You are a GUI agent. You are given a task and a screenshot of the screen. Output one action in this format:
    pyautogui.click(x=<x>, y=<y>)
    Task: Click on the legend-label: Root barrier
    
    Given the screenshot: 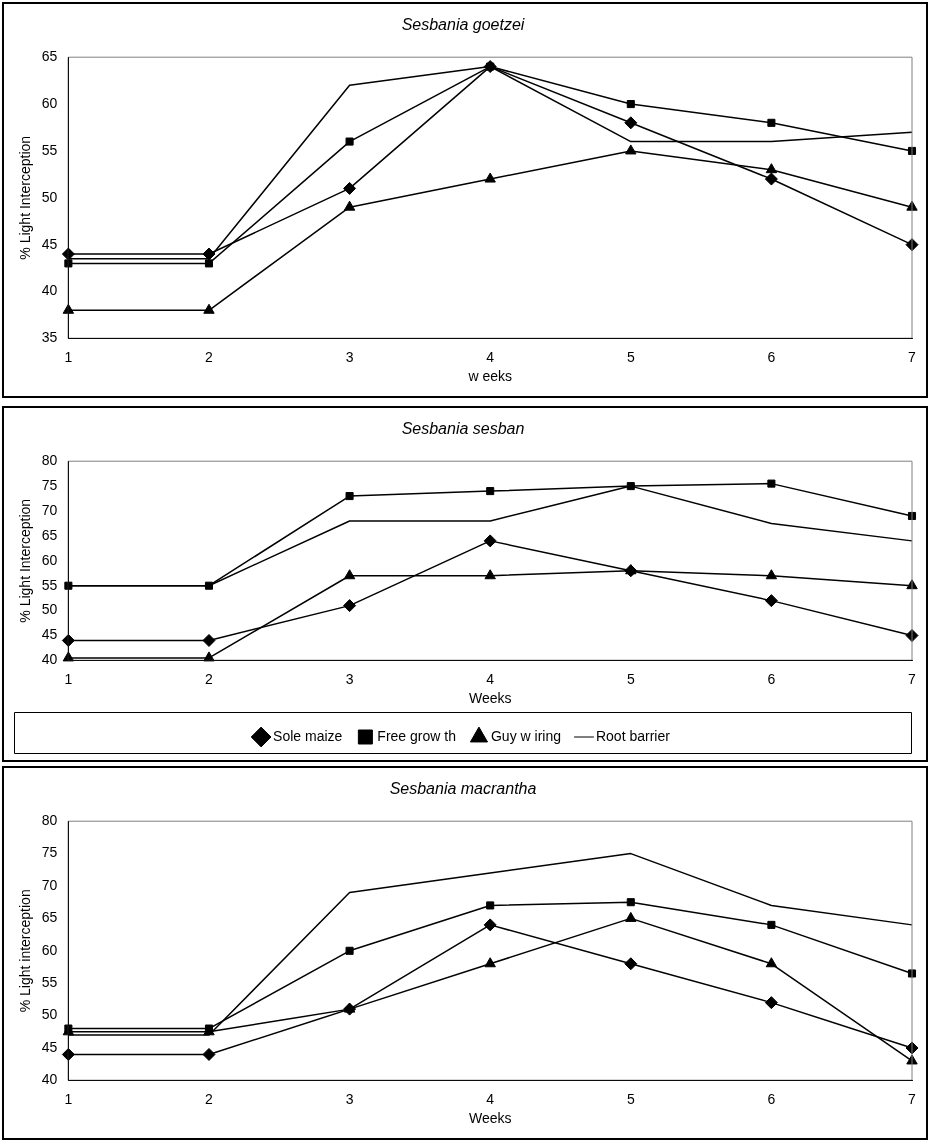 What is the action you would take?
    pyautogui.click(x=633, y=735)
    